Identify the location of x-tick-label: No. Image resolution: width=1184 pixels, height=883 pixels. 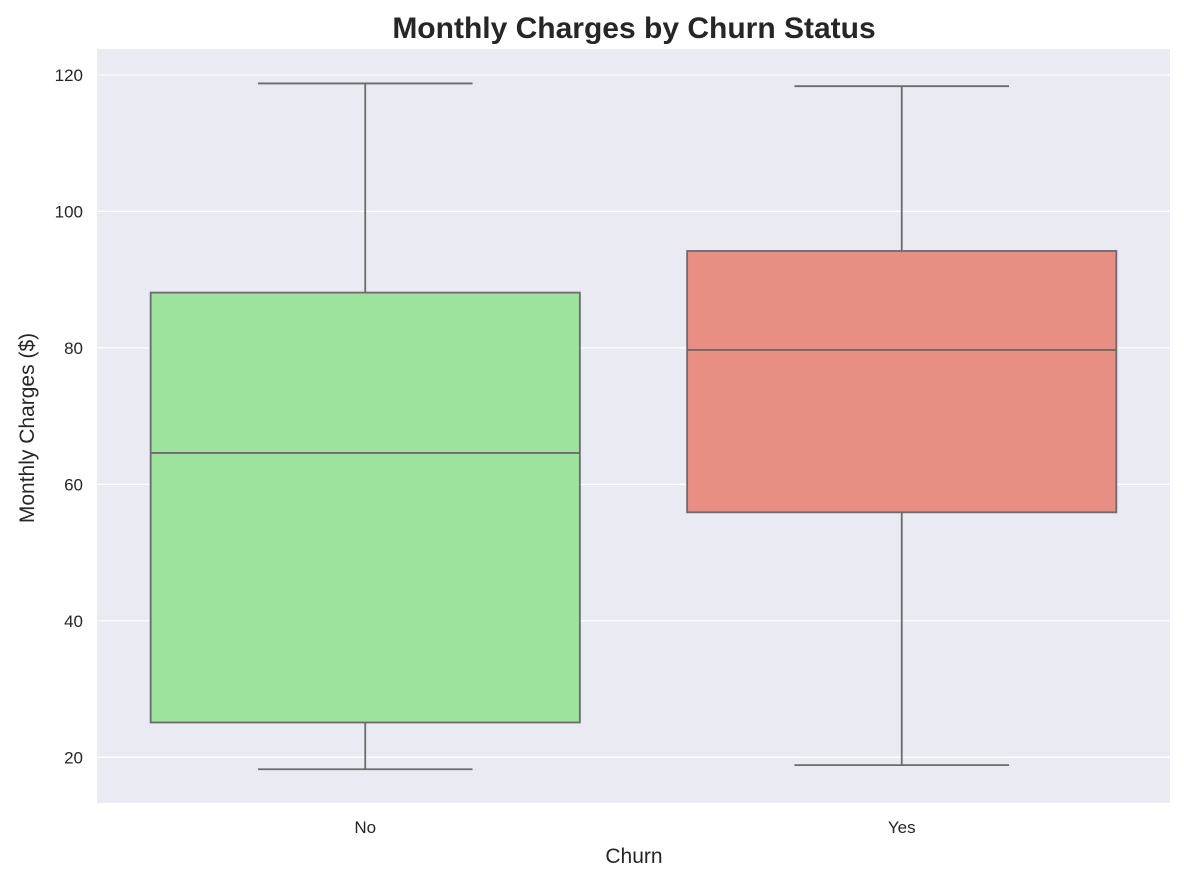
(365, 827).